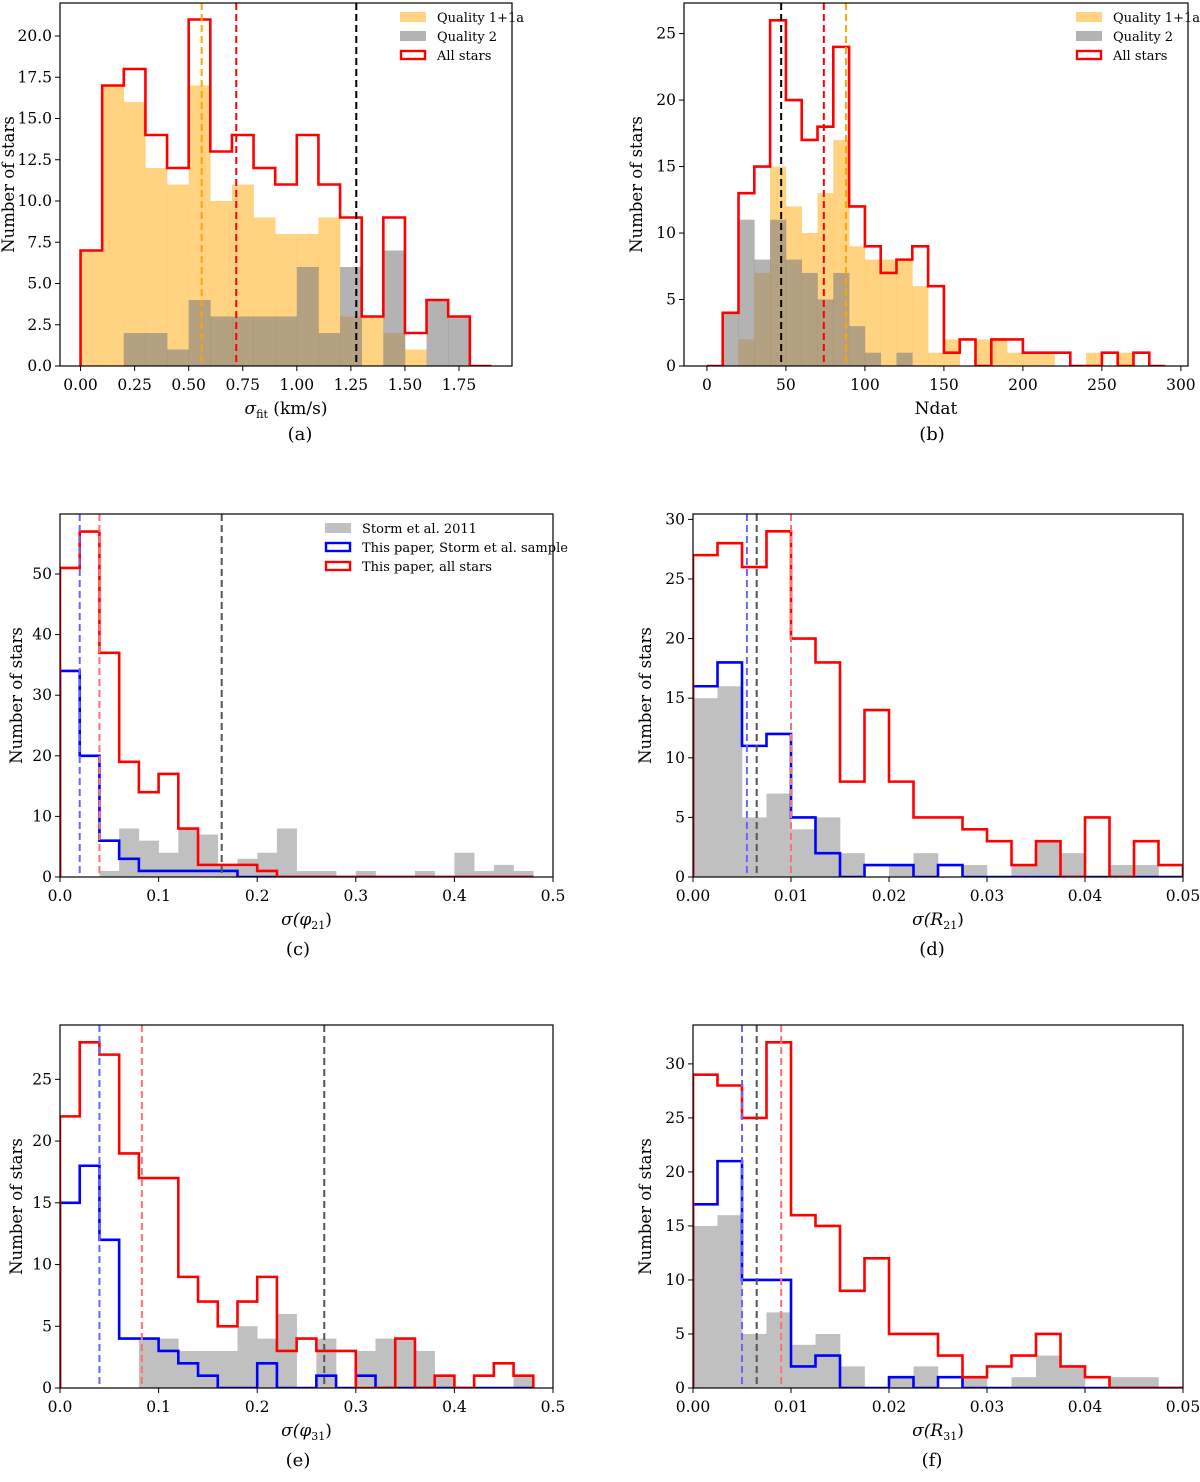 This screenshot has height=1482, width=1200. I want to click on legend-label: Storm et al. 2011, so click(419, 529).